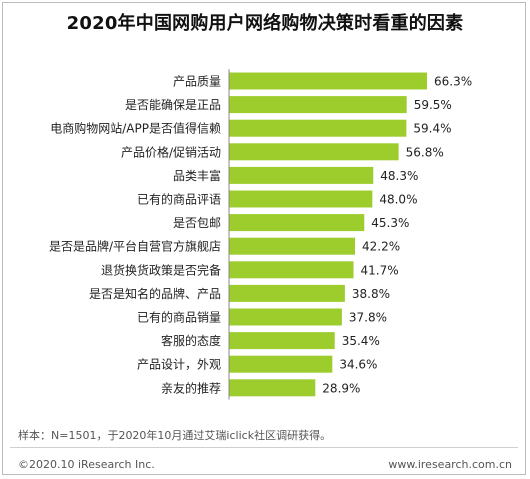  Describe the element at coordinates (191, 387) in the screenshot. I see `category-label: 亲友的推荐` at that location.